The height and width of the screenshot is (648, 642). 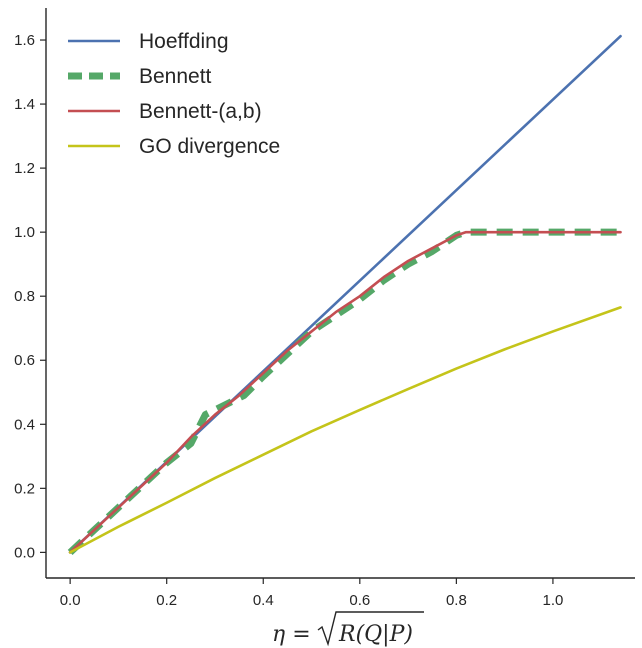 What do you see at coordinates (209, 146) in the screenshot?
I see `legend-label: GO divergence` at bounding box center [209, 146].